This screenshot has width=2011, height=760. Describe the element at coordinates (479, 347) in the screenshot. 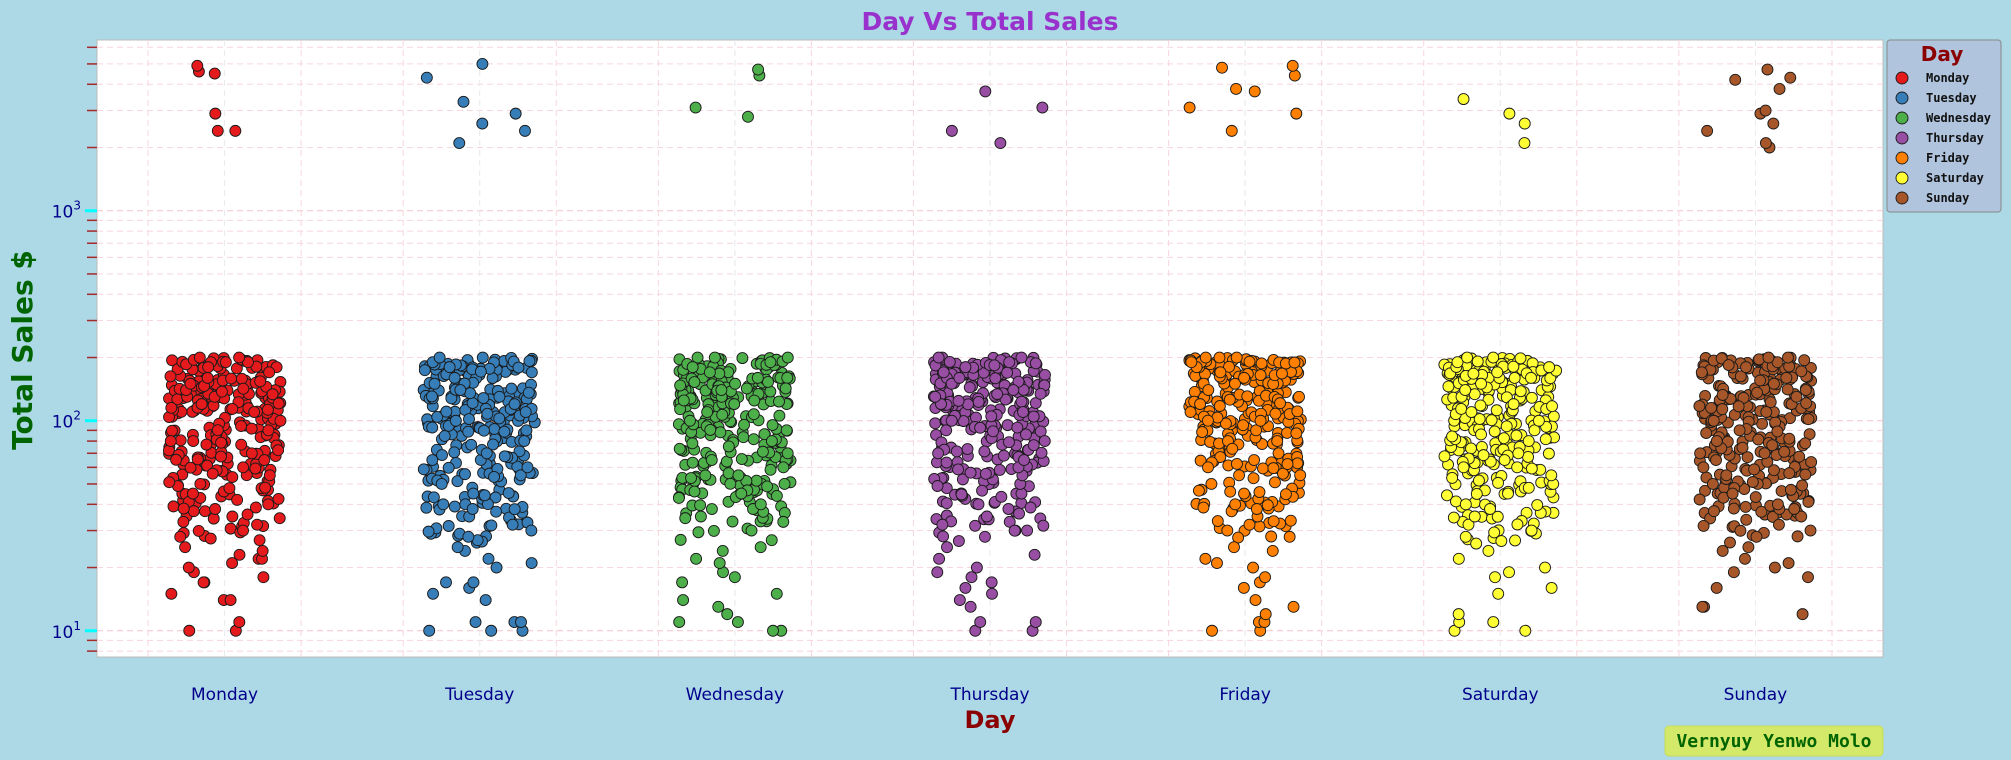

I see `series-tuesday` at that location.